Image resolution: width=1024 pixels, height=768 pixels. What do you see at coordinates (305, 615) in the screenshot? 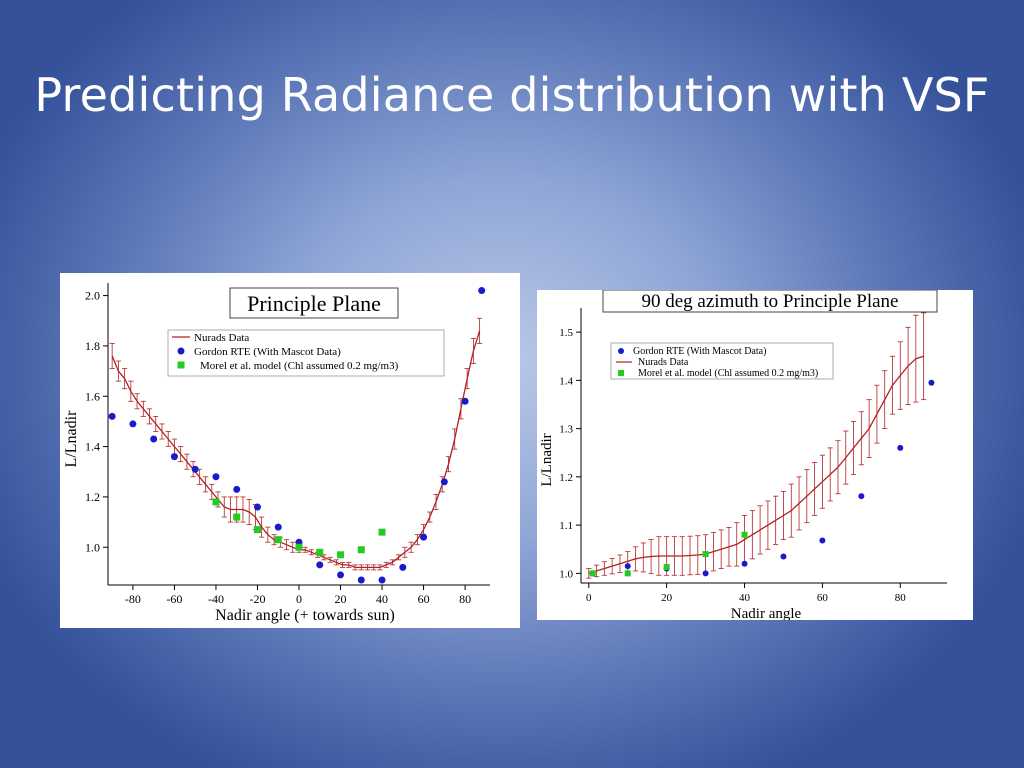
I see `x-axis-label: Nadir angle (+ towards sun)` at bounding box center [305, 615].